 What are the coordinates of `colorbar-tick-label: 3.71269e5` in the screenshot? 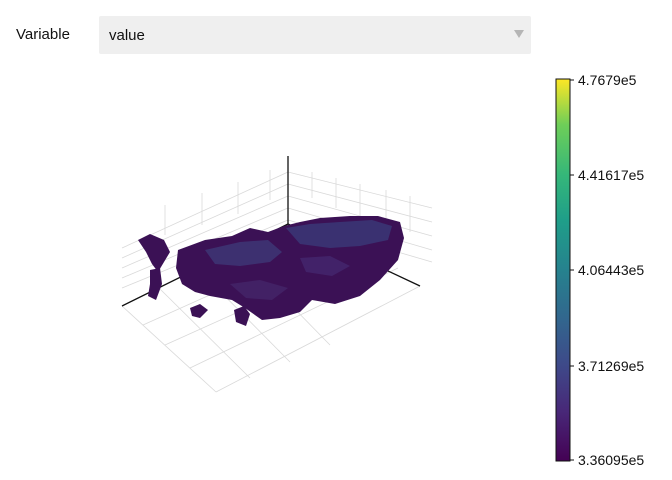 It's located at (611, 366).